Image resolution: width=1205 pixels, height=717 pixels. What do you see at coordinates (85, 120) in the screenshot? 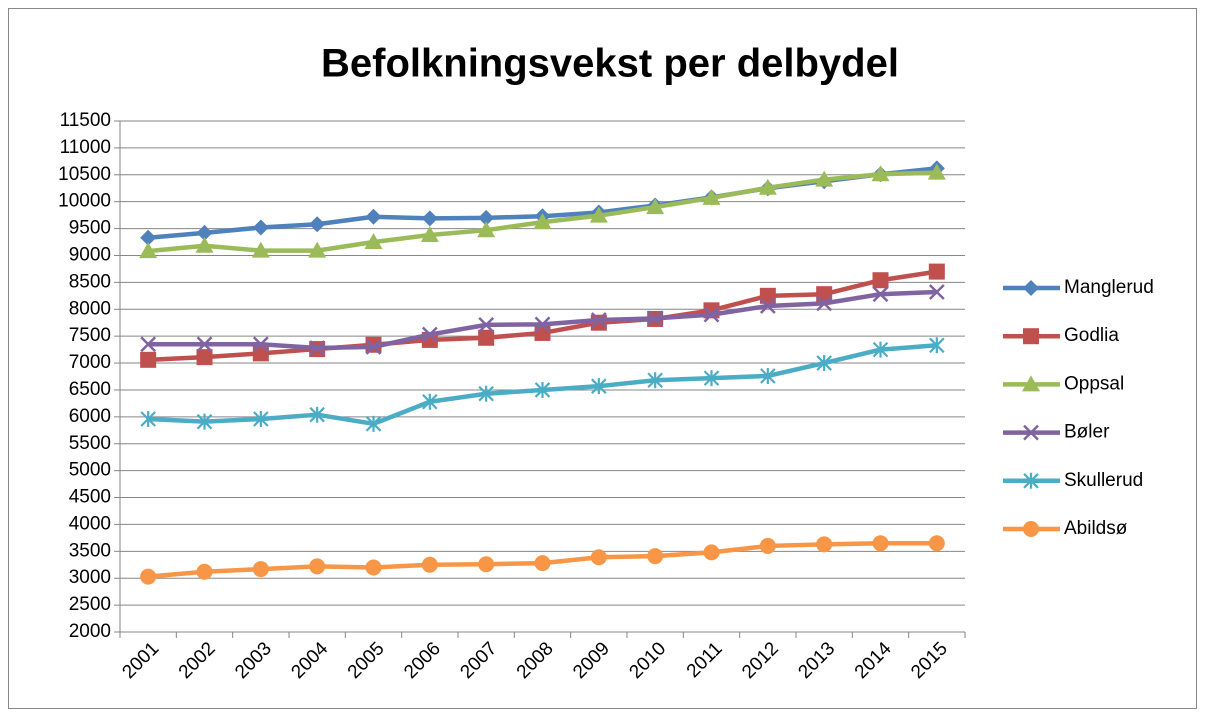
I see `y-tick-label: 11500` at bounding box center [85, 120].